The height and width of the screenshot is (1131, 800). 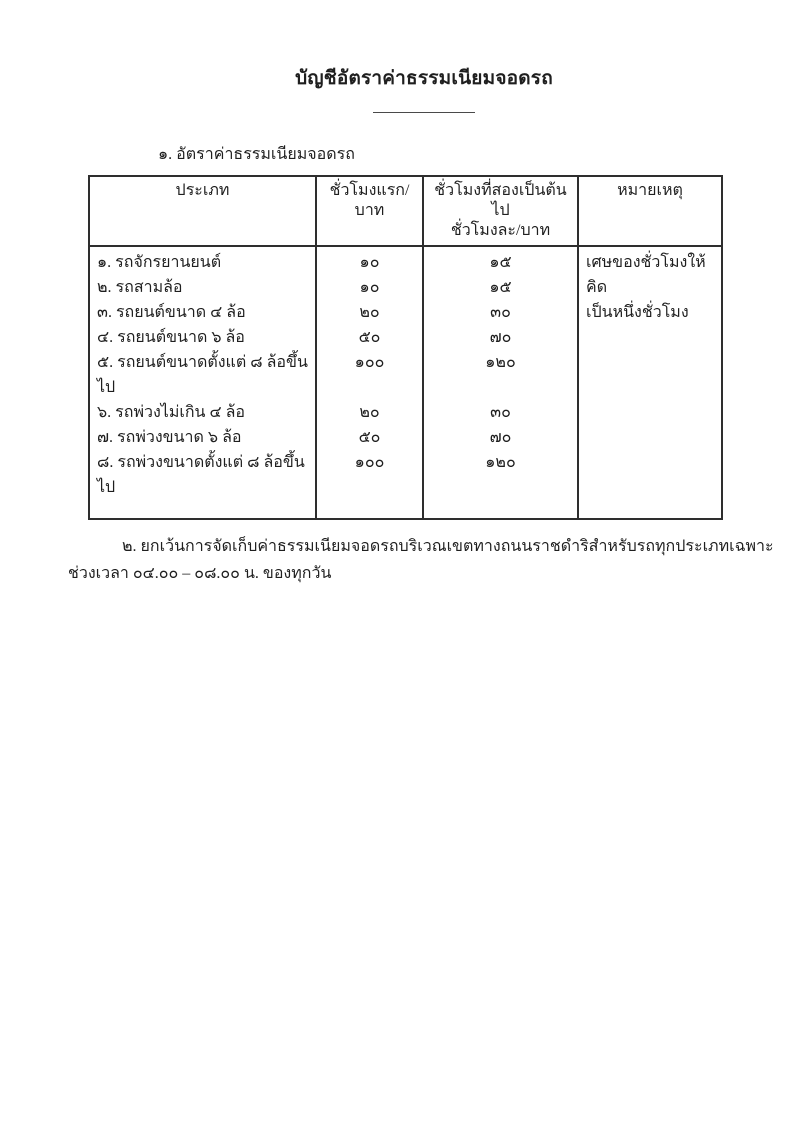 What do you see at coordinates (202, 337) in the screenshot?
I see `vehicle-type-cell: ๔. รถยนต์ขนาด ๖ ล้อ` at bounding box center [202, 337].